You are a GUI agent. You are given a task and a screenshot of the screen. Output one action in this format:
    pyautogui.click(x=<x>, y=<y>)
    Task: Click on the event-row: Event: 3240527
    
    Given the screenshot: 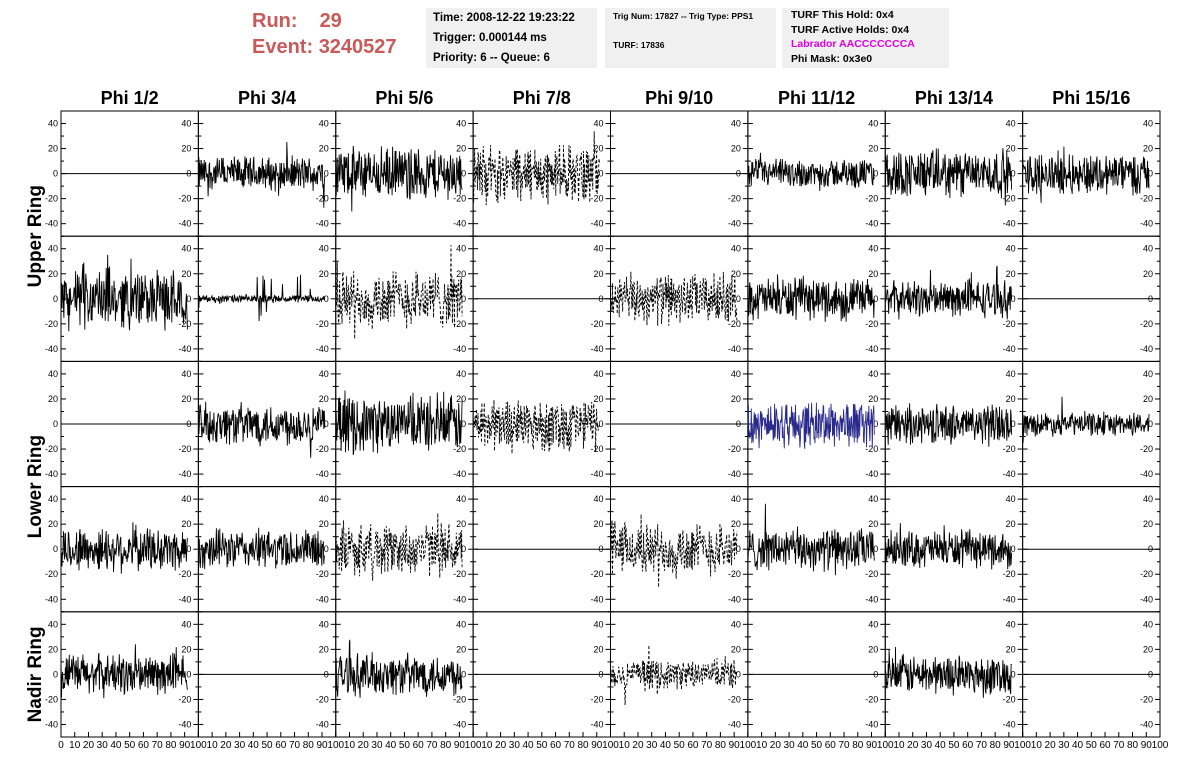 What is the action you would take?
    pyautogui.click(x=324, y=47)
    